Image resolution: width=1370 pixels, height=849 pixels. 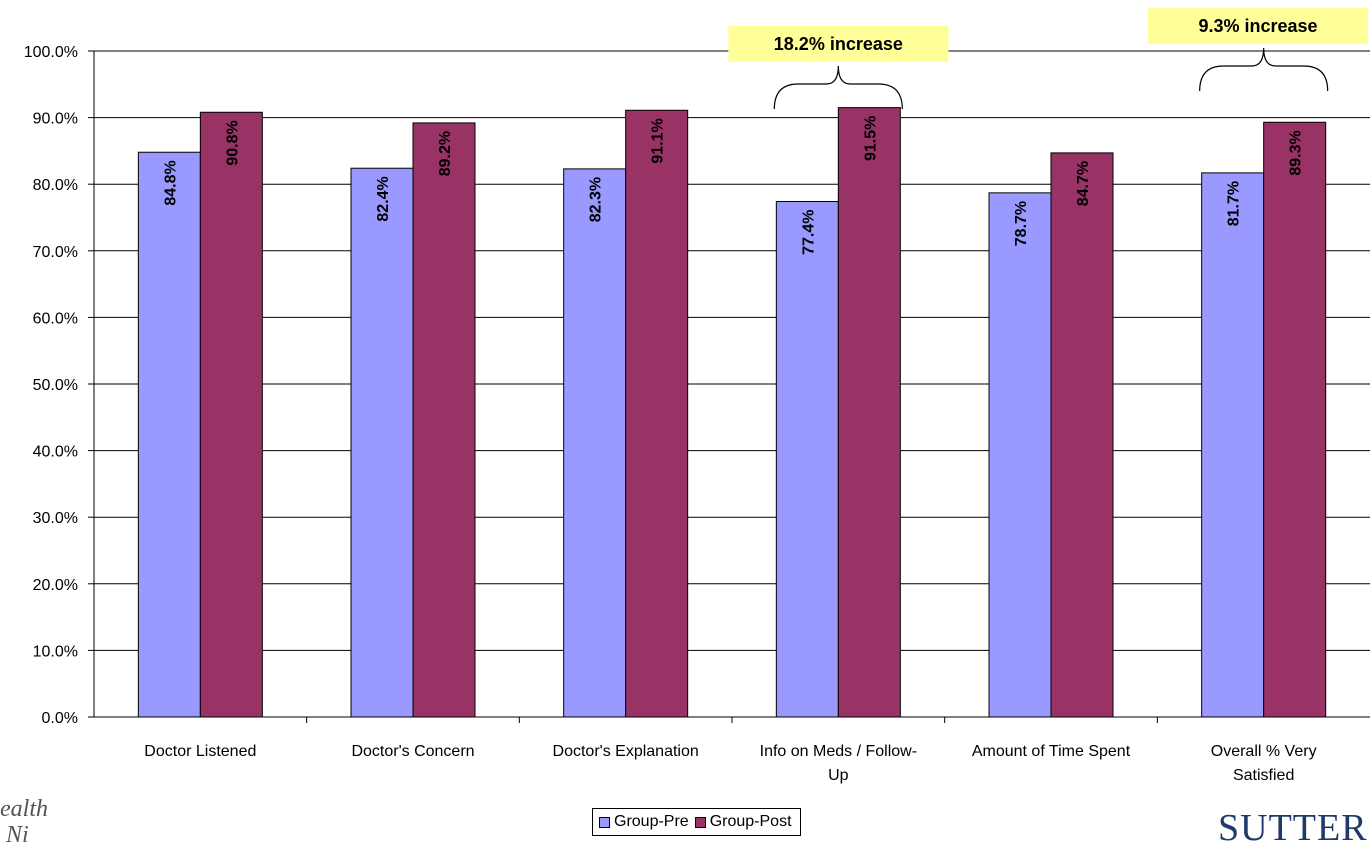 I want to click on y-tick-label: 90.0%, so click(x=55, y=119).